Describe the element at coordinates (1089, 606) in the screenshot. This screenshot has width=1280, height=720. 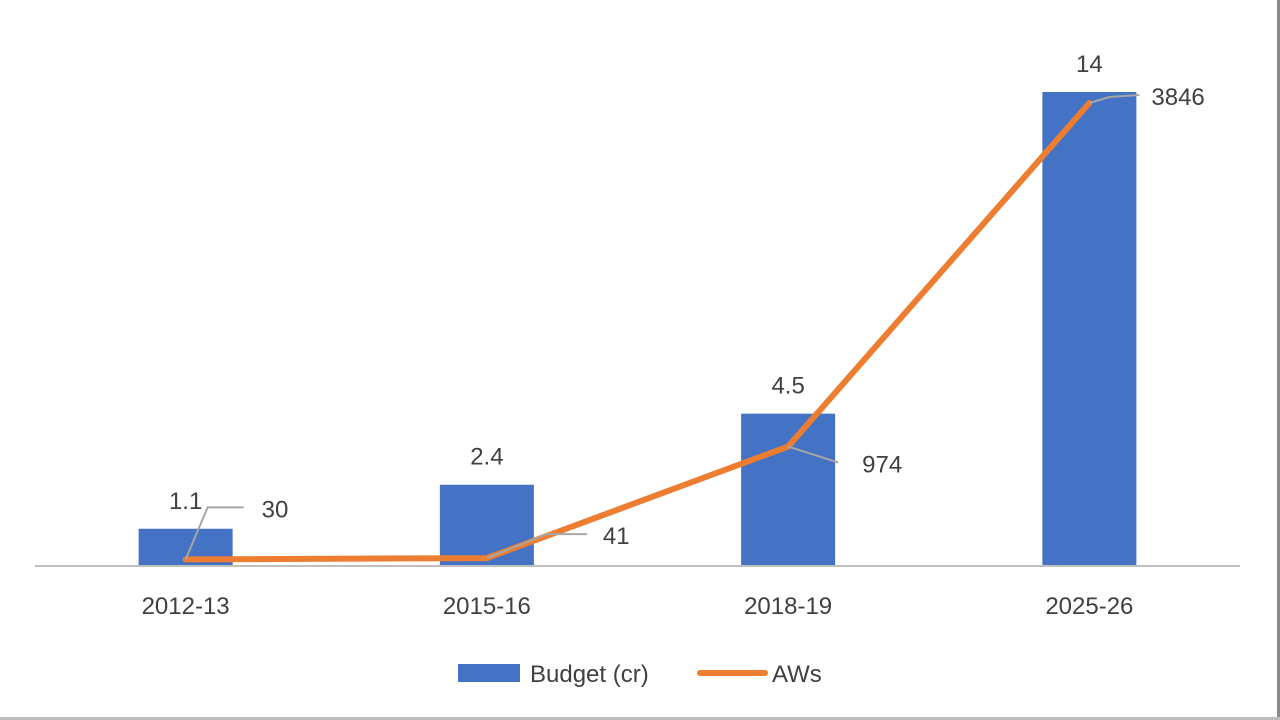
I see `x-tick-2025-26: 2025-26` at that location.